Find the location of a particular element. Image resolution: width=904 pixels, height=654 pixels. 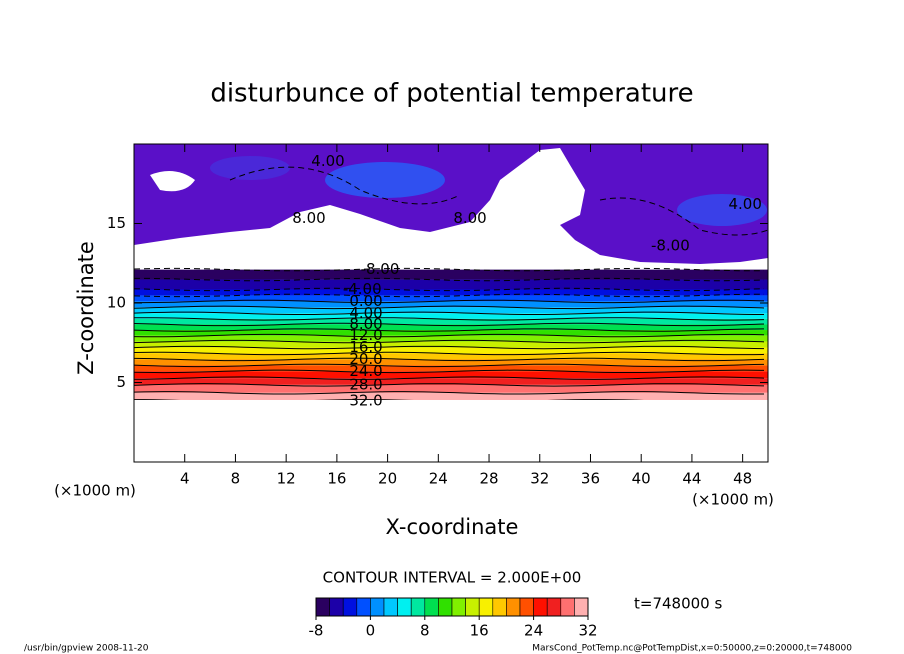

x-axis-title: X-coordinate is located at coordinates (452, 527).